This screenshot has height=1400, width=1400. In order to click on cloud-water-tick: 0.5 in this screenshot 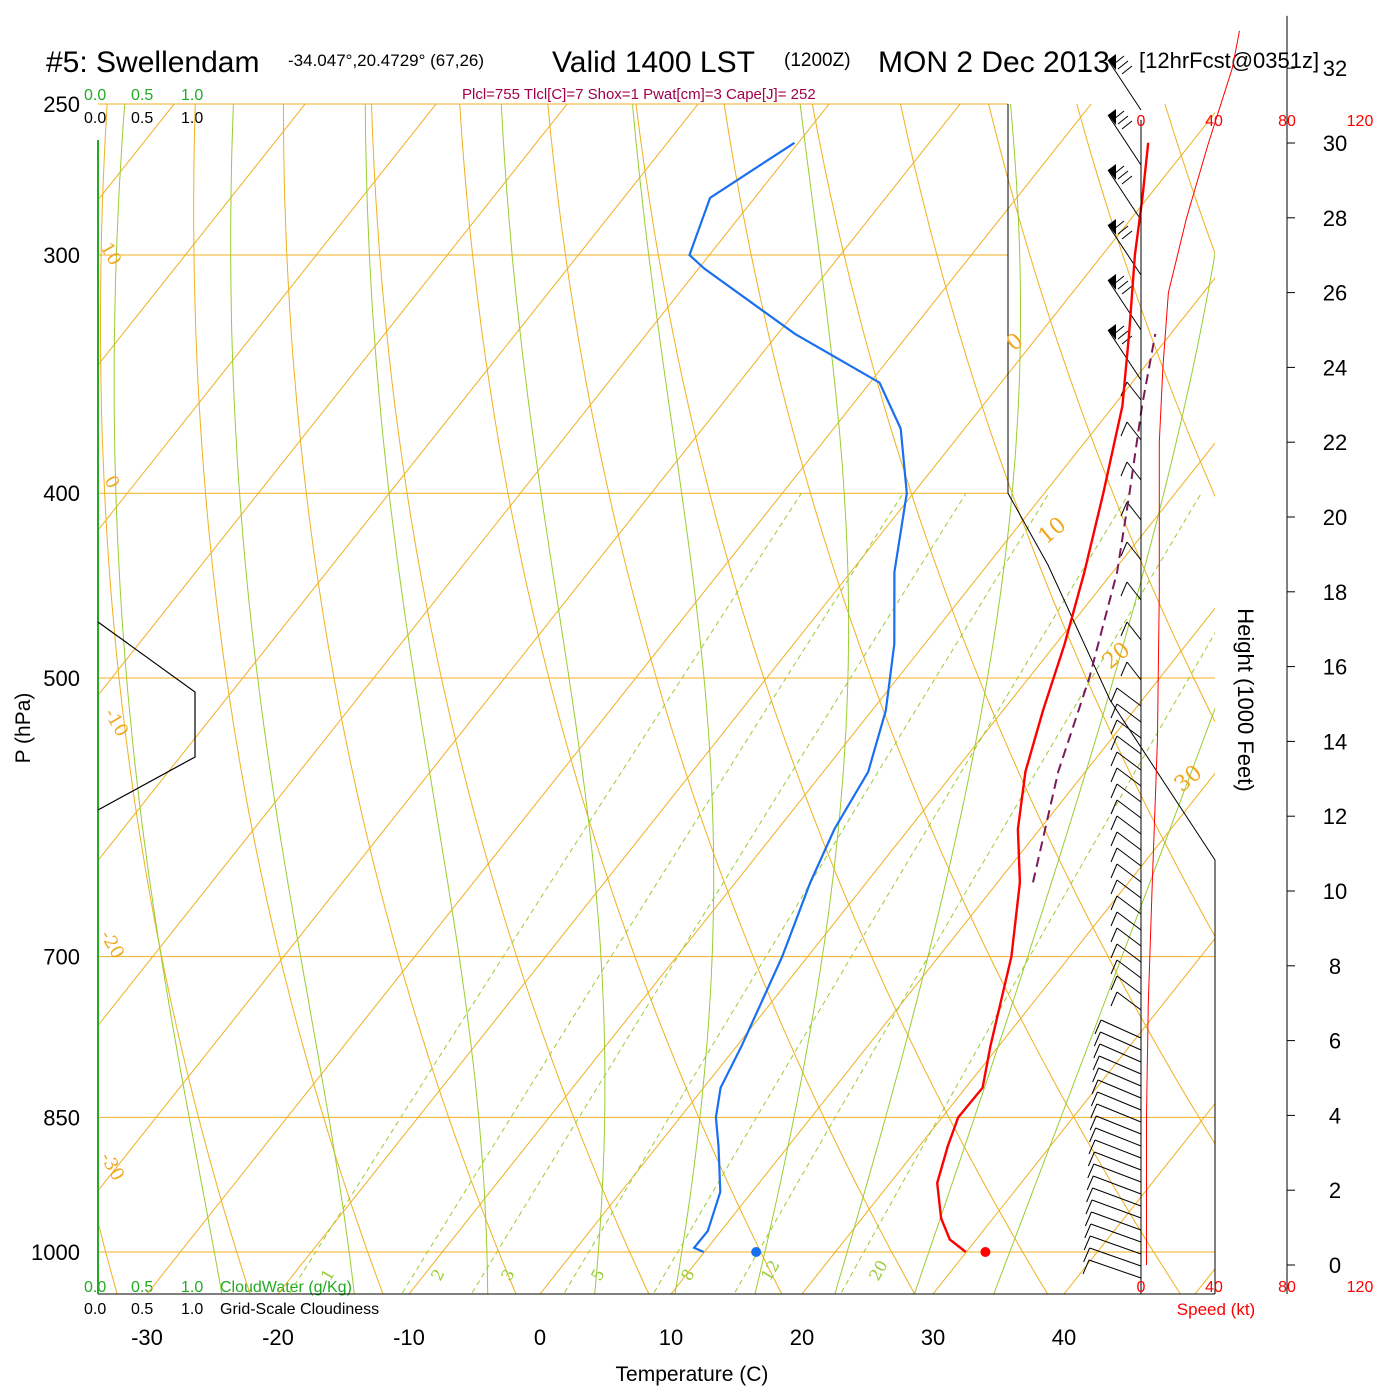, I will do `click(142, 1287)`.